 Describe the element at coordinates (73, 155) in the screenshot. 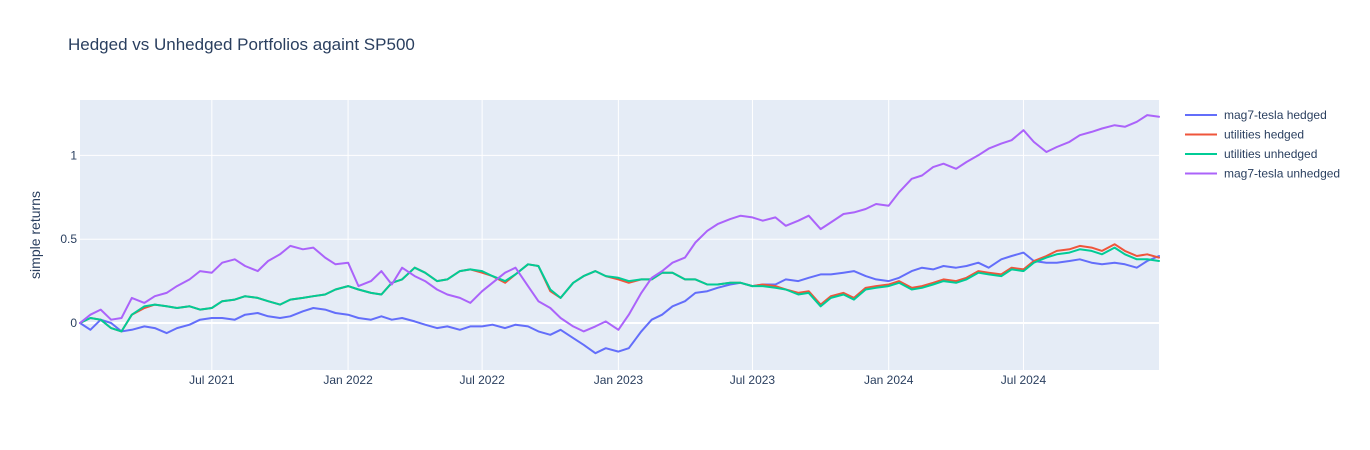

I see `y-tick-label: 1` at that location.